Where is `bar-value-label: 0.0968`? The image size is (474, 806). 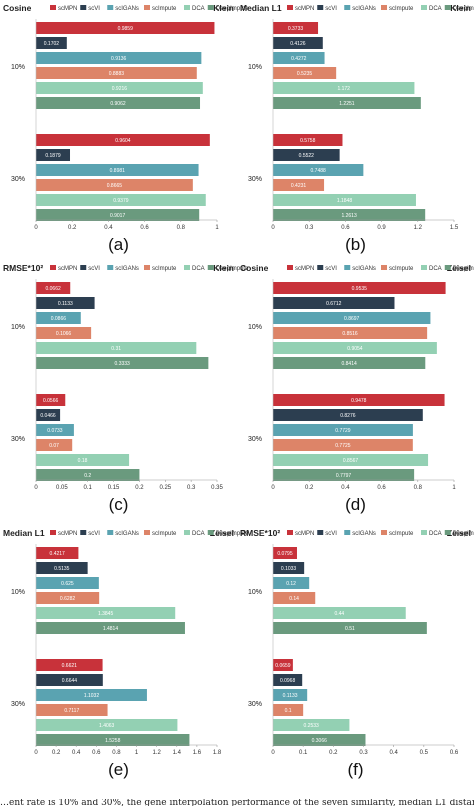
bar-value-label: 0.0968 is located at coordinates (288, 681).